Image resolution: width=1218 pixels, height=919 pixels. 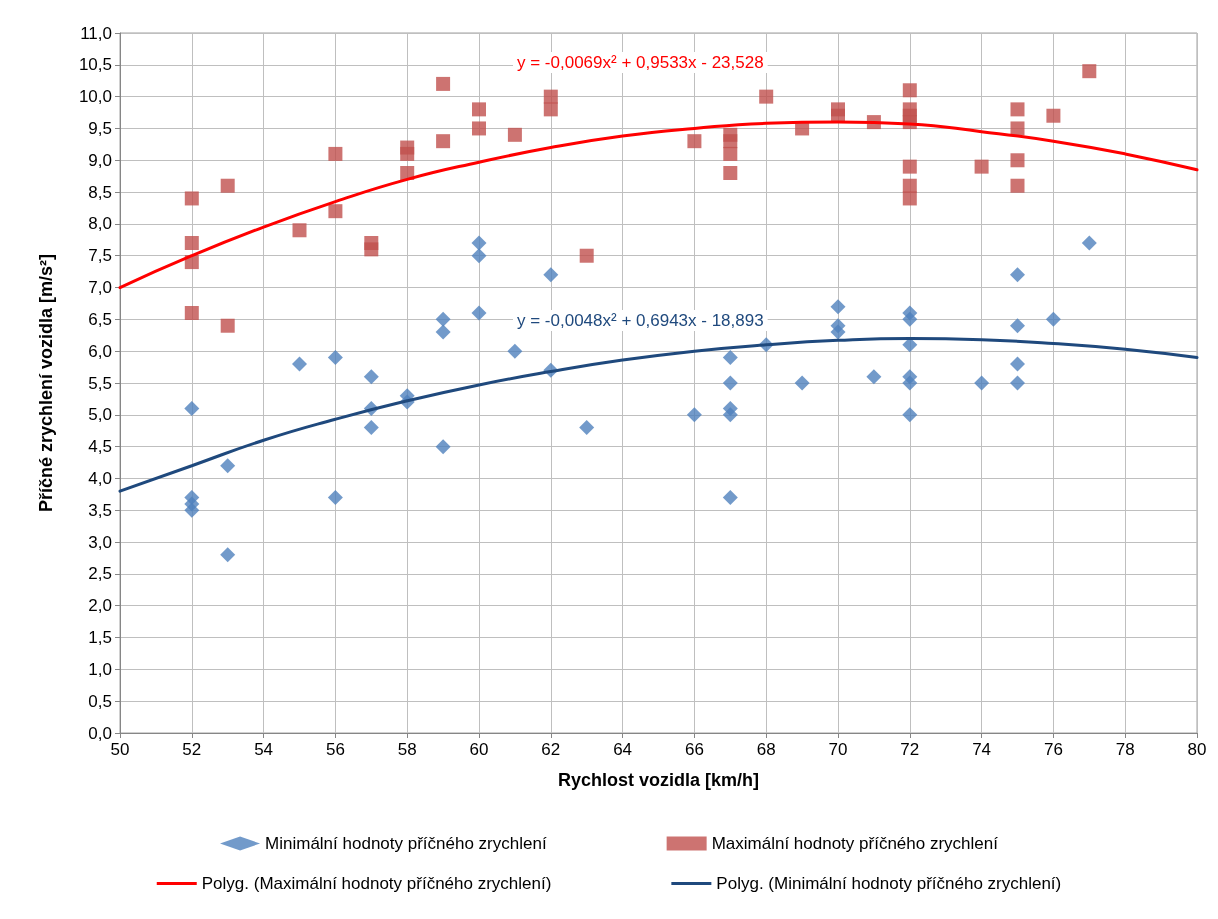 What do you see at coordinates (838, 749) in the screenshot?
I see `x-tick-label: 70` at bounding box center [838, 749].